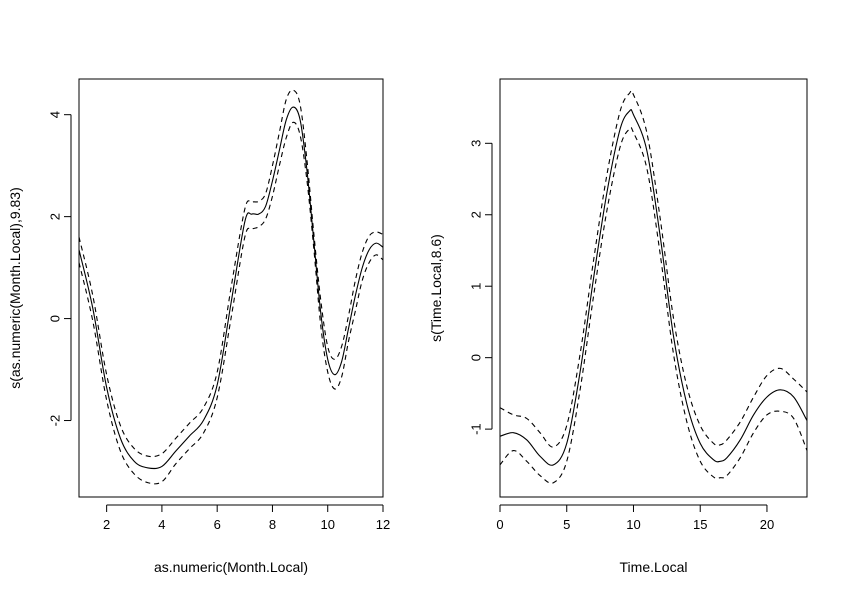 Image resolution: width=847 pixels, height=596 pixels. What do you see at coordinates (476, 429) in the screenshot?
I see `y-tick-label: -1` at bounding box center [476, 429].